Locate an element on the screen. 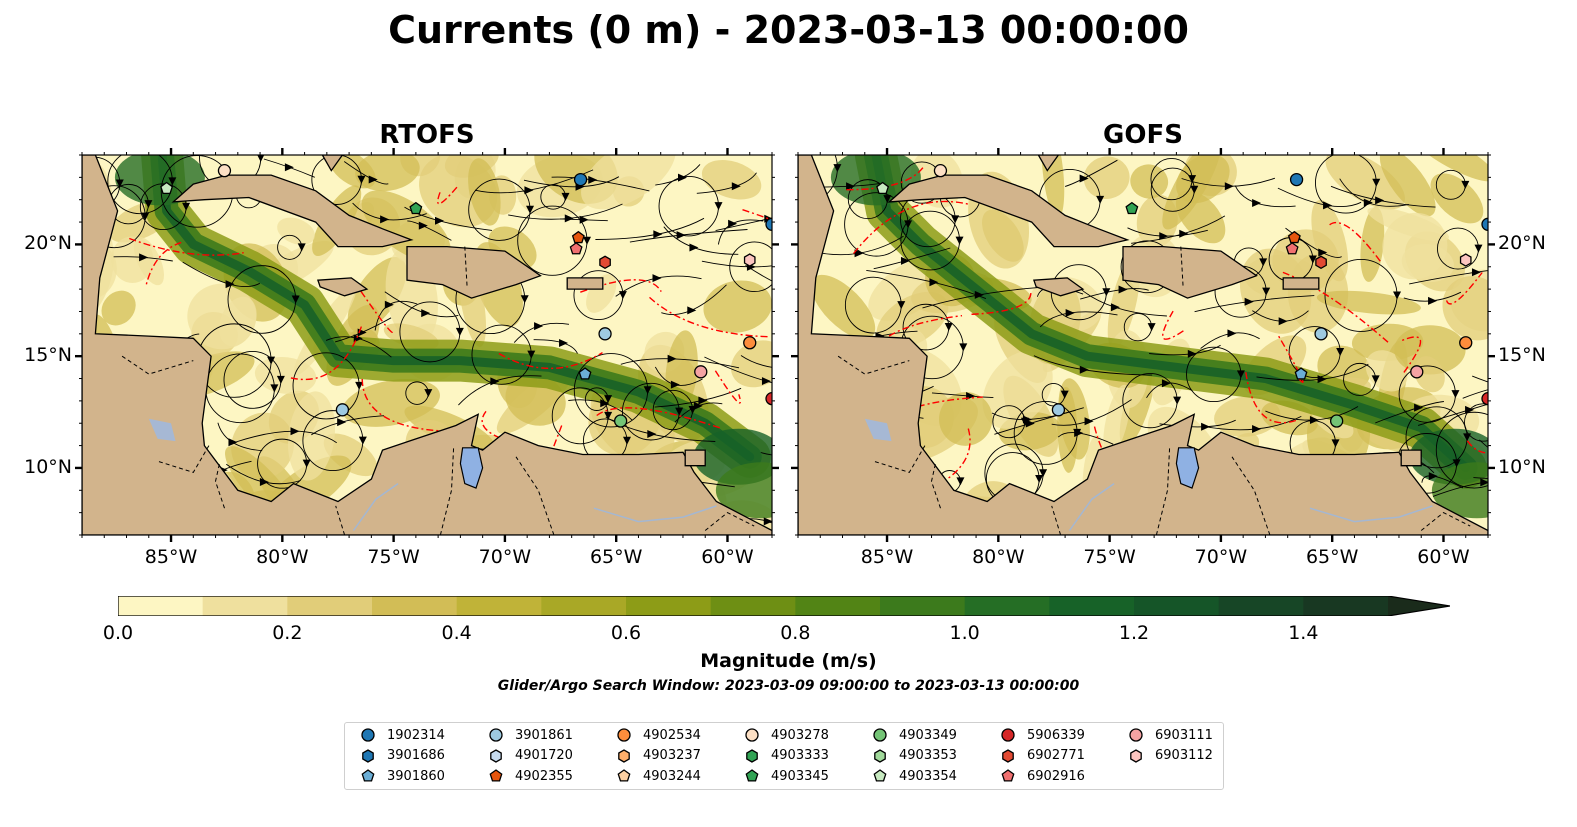 The image size is (1577, 827). panel-title-rtofs: RTOFS is located at coordinates (427, 135).